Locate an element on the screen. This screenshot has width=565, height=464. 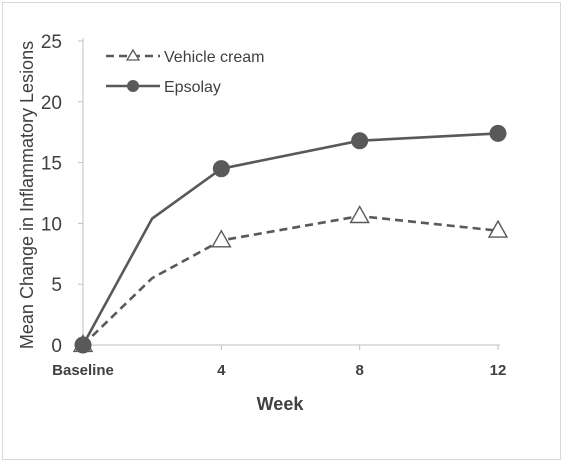
y-tick-label: 5 is located at coordinates (56, 285).